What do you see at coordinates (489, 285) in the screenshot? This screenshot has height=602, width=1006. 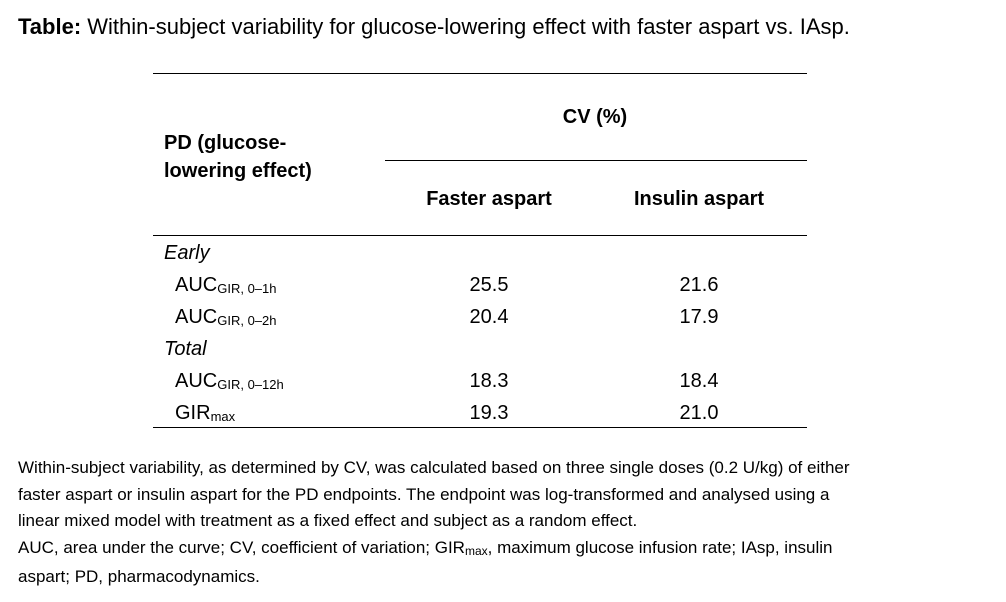 I see `value-faster-auc-0-1h: 25.5` at bounding box center [489, 285].